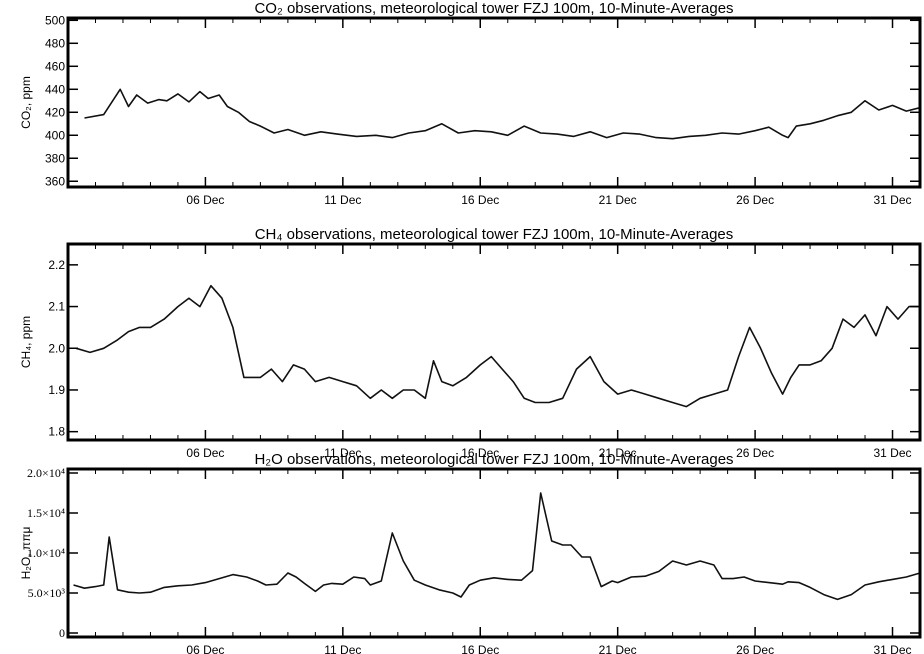  What do you see at coordinates (55, 20) in the screenshot?
I see `y-tick-label: 500` at bounding box center [55, 20].